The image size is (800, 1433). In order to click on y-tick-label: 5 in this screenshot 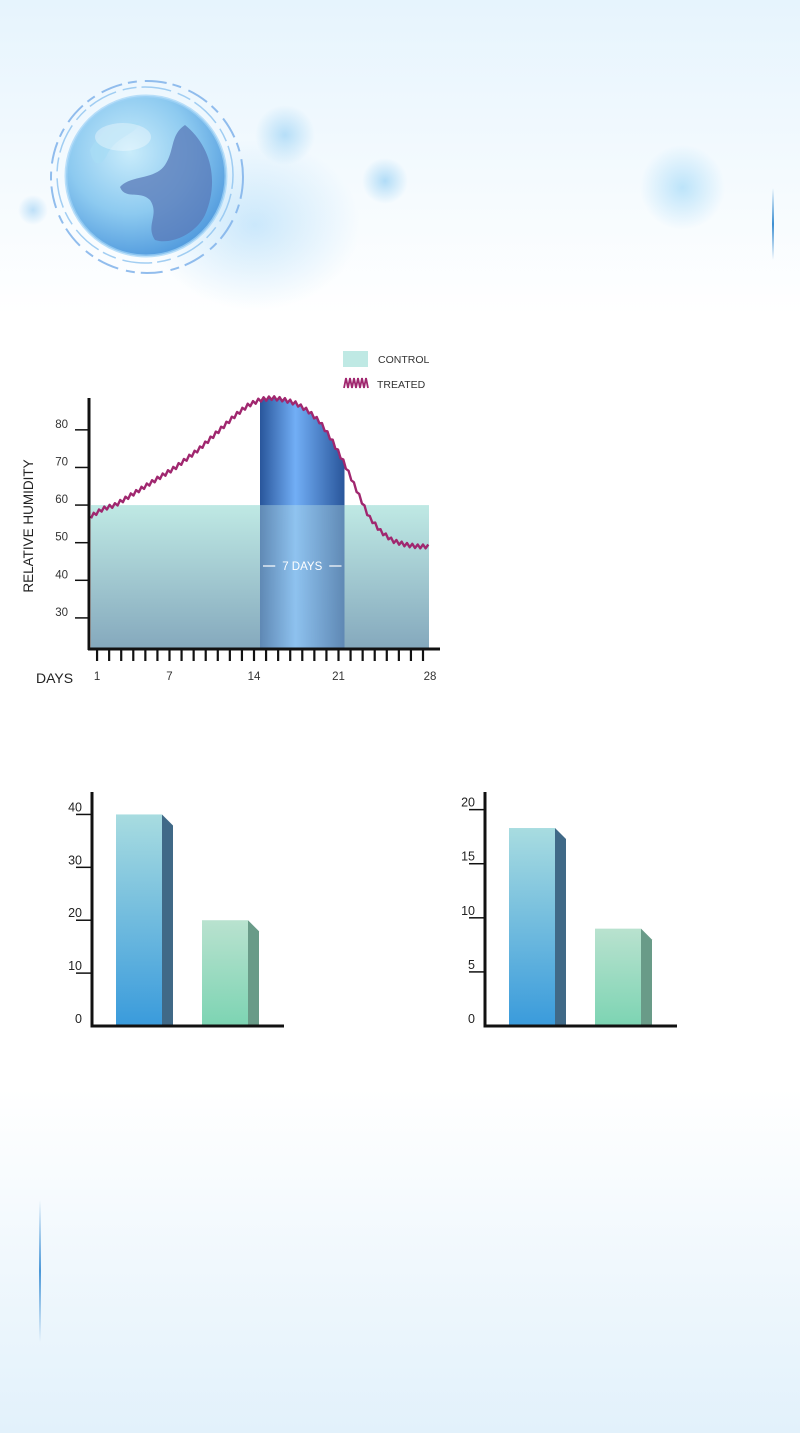, I will do `click(471, 965)`.